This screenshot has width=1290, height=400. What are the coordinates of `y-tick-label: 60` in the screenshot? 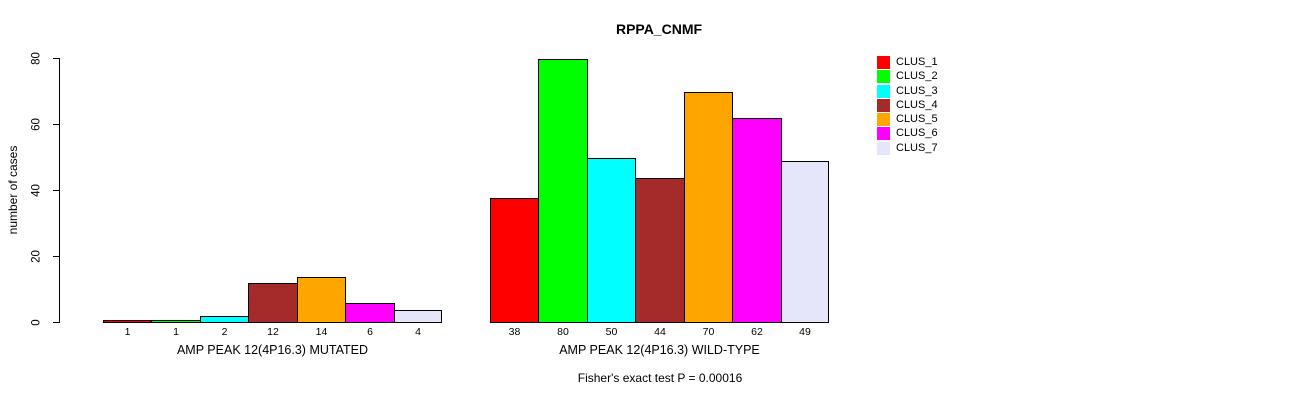 It's located at (36, 124).